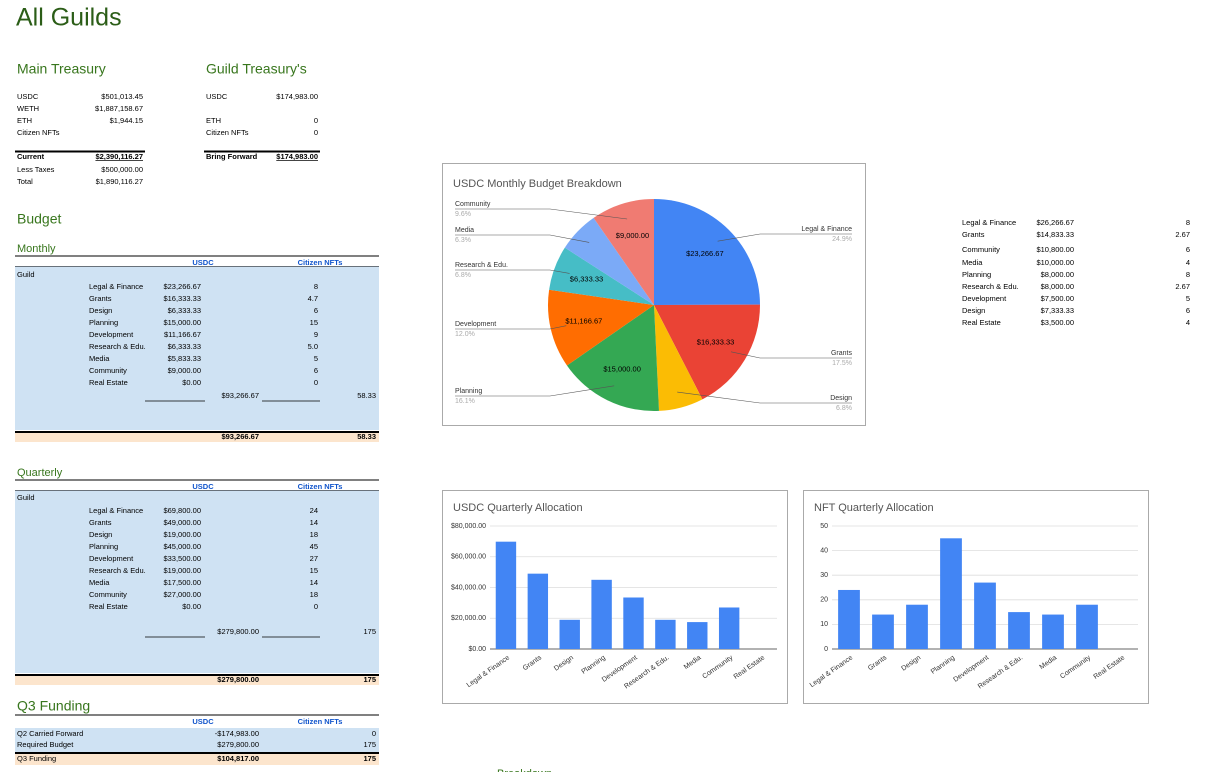 The width and height of the screenshot is (1205, 772). What do you see at coordinates (1057, 274) in the screenshot?
I see `cell-text: $8,000.00` at bounding box center [1057, 274].